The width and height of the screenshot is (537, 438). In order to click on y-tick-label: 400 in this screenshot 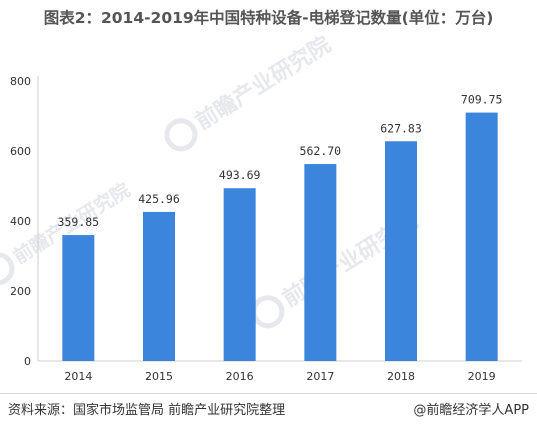, I will do `click(20, 221)`.